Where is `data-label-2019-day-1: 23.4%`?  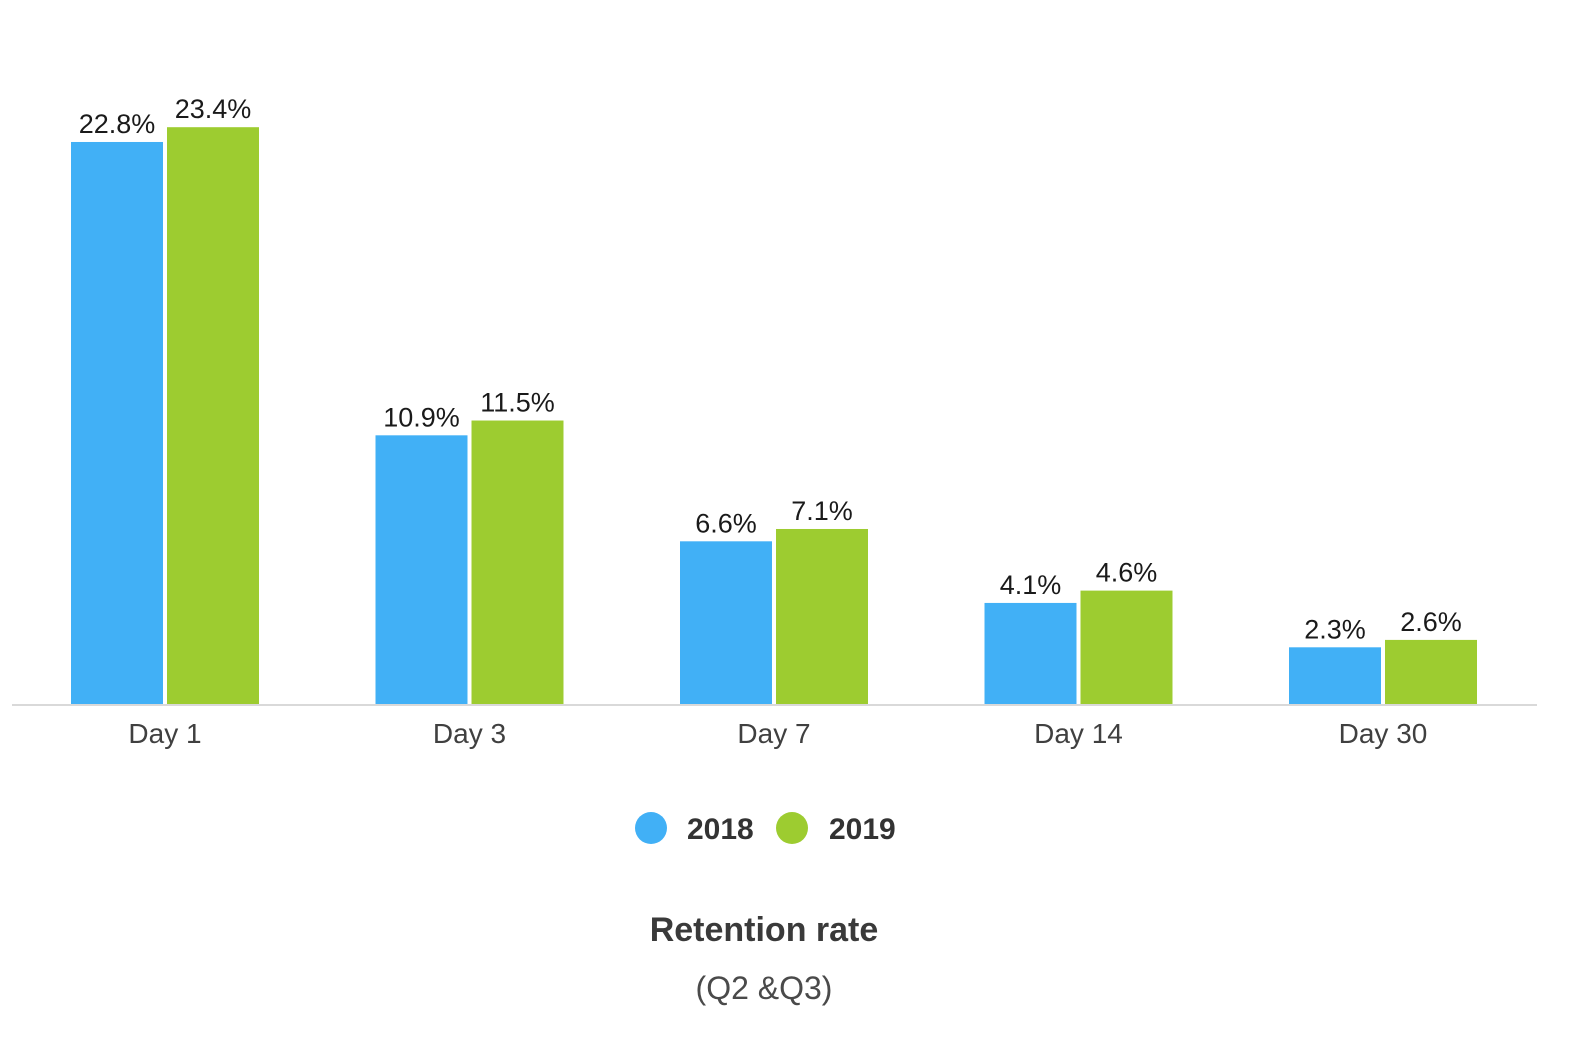
data-label-2019-day-1: 23.4% is located at coordinates (213, 109).